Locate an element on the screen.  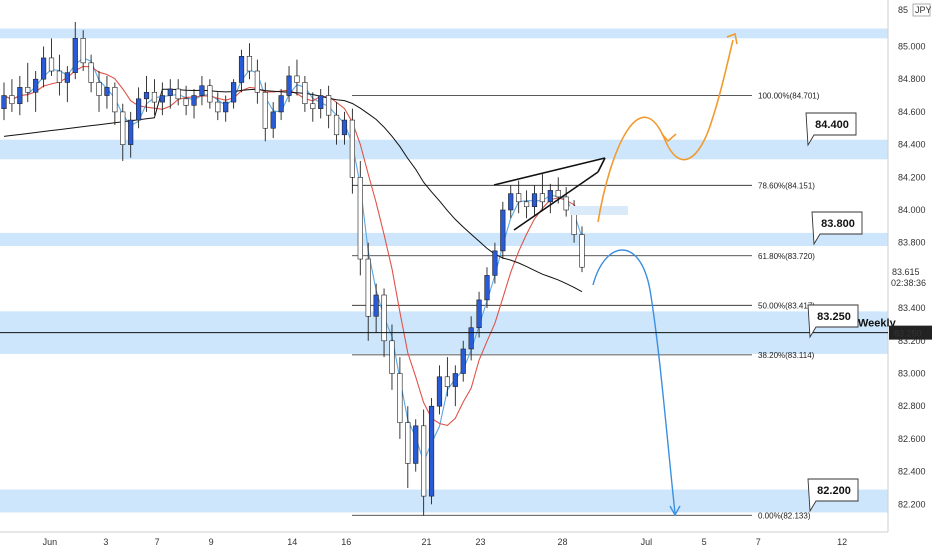
currency-label: JPY is located at coordinates (922, 10).